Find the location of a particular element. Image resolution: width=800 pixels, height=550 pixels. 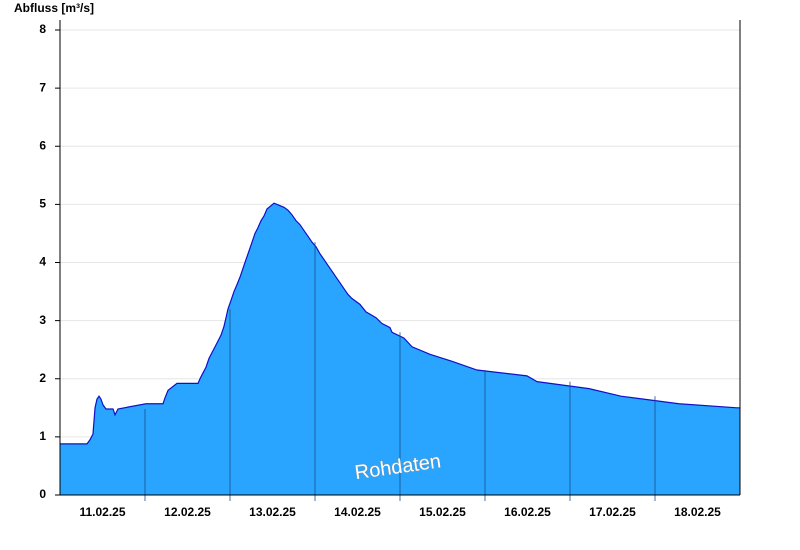

x-tick-label: 13.02.25 is located at coordinates (272, 512).